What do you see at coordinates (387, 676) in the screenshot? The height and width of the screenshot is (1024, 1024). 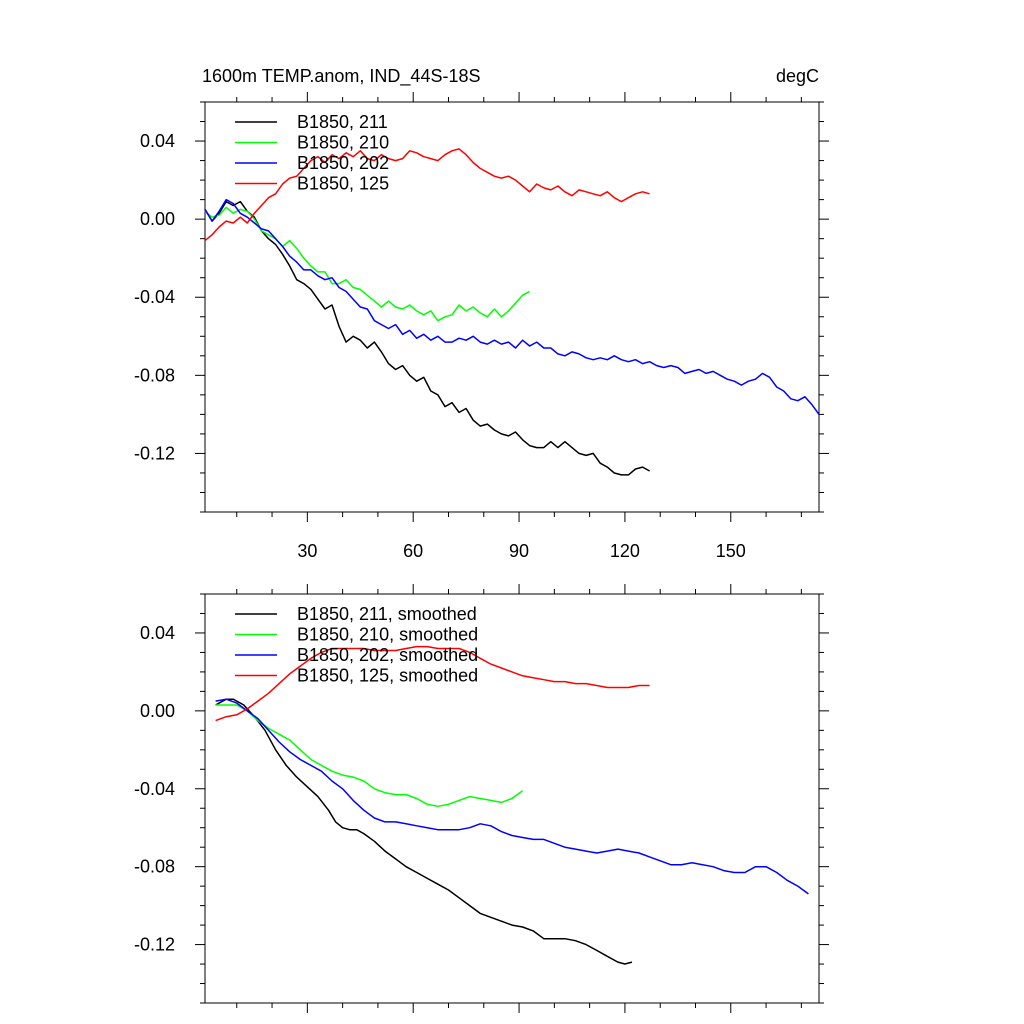 I see `legend-label-4: B1850, 125, smoothed` at bounding box center [387, 676].